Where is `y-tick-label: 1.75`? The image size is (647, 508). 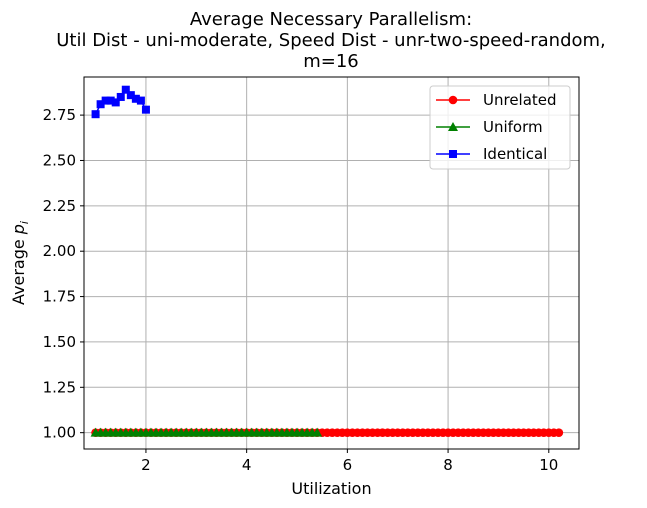 y-tick-label: 1.75 is located at coordinates (59, 297).